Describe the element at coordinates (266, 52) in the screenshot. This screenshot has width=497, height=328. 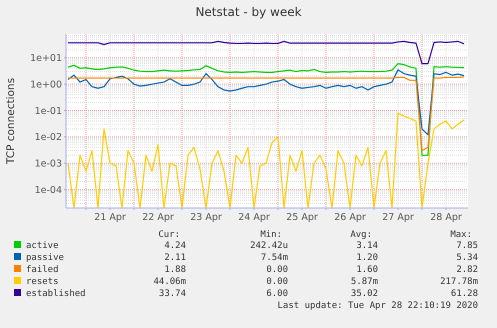
I see `line-series` at that location.